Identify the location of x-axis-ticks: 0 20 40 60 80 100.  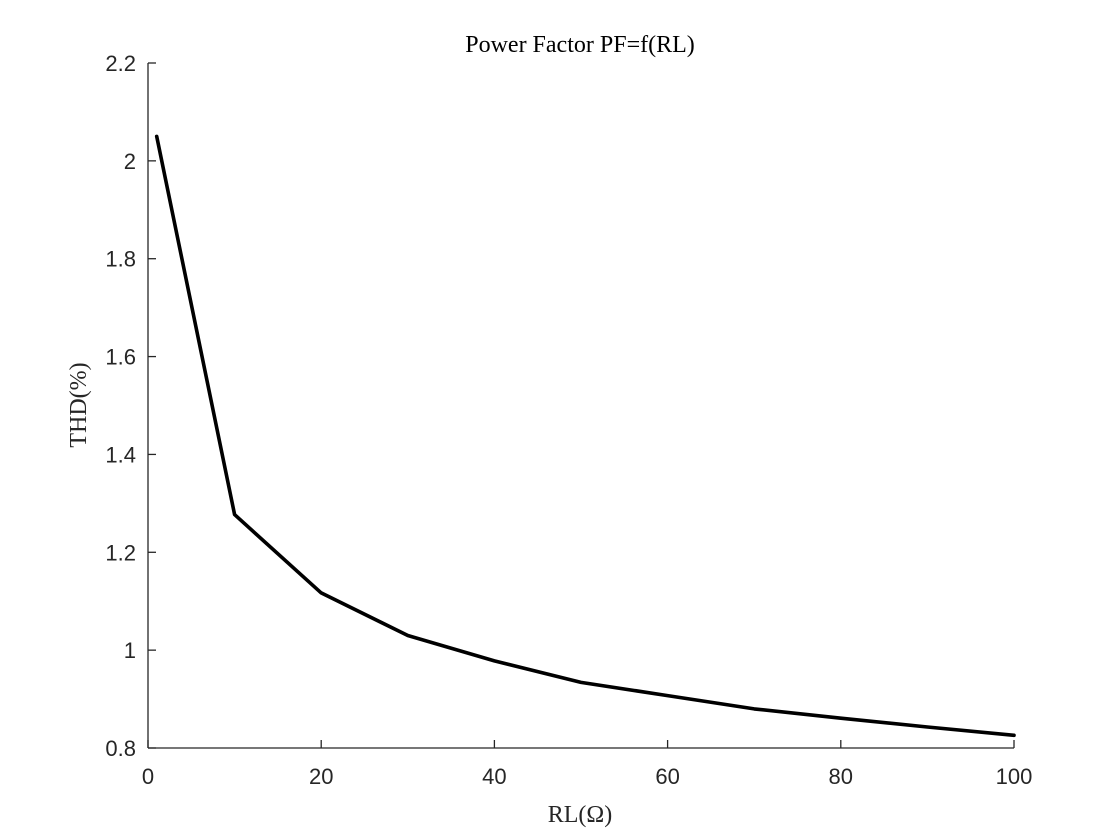
(587, 764).